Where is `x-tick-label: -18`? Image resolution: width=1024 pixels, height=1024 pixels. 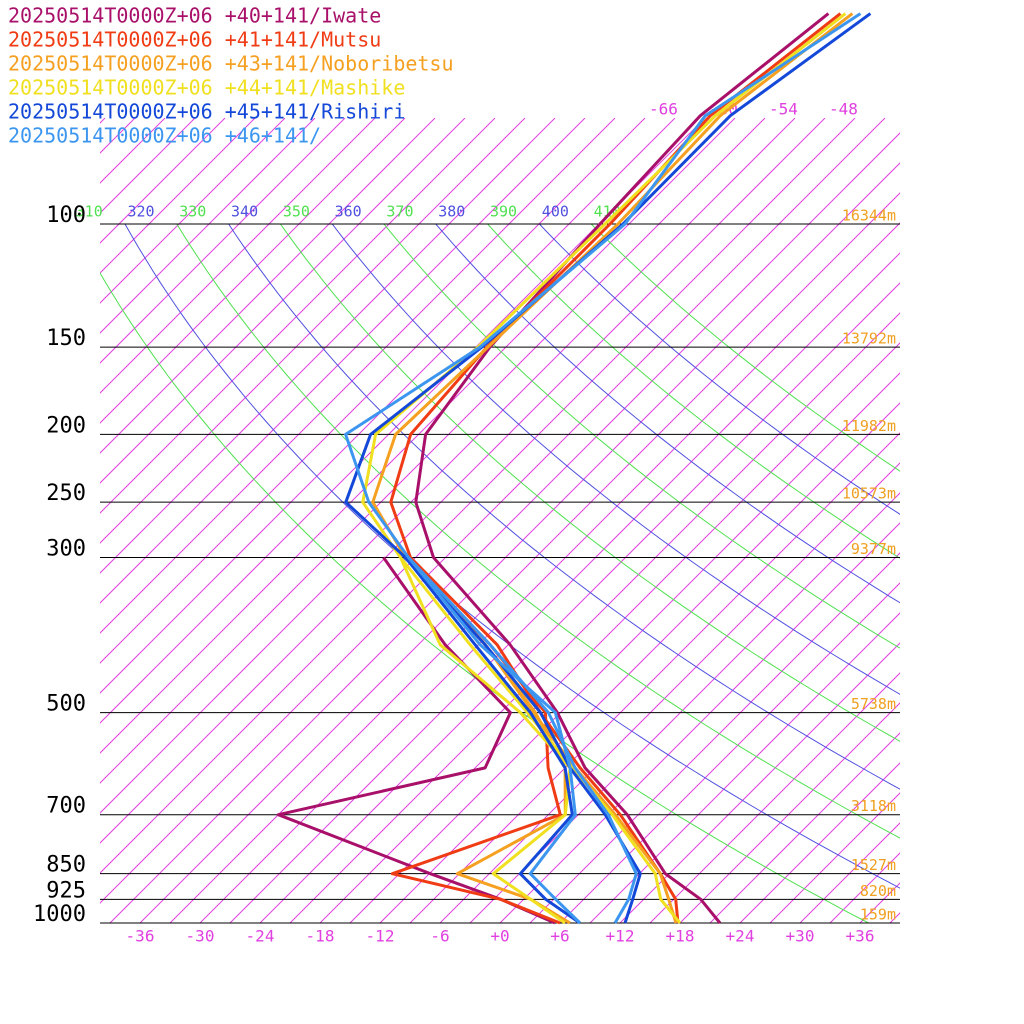 x-tick-label: -18 is located at coordinates (320, 936).